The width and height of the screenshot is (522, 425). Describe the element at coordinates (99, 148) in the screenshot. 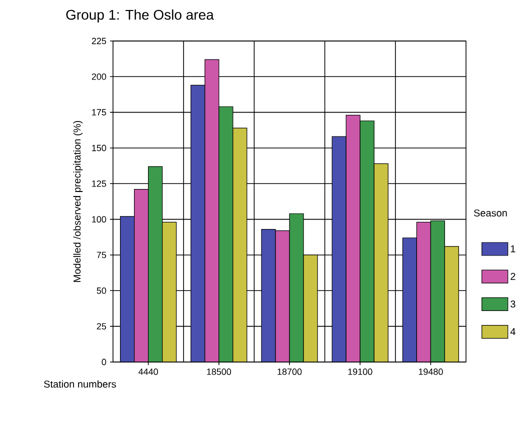

I see `y-tick-label: 150` at that location.